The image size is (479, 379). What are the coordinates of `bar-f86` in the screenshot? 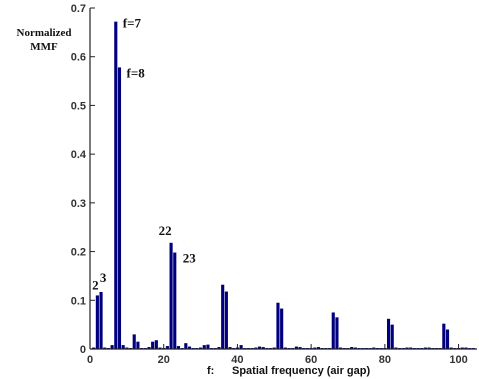 It's located at (407, 348).